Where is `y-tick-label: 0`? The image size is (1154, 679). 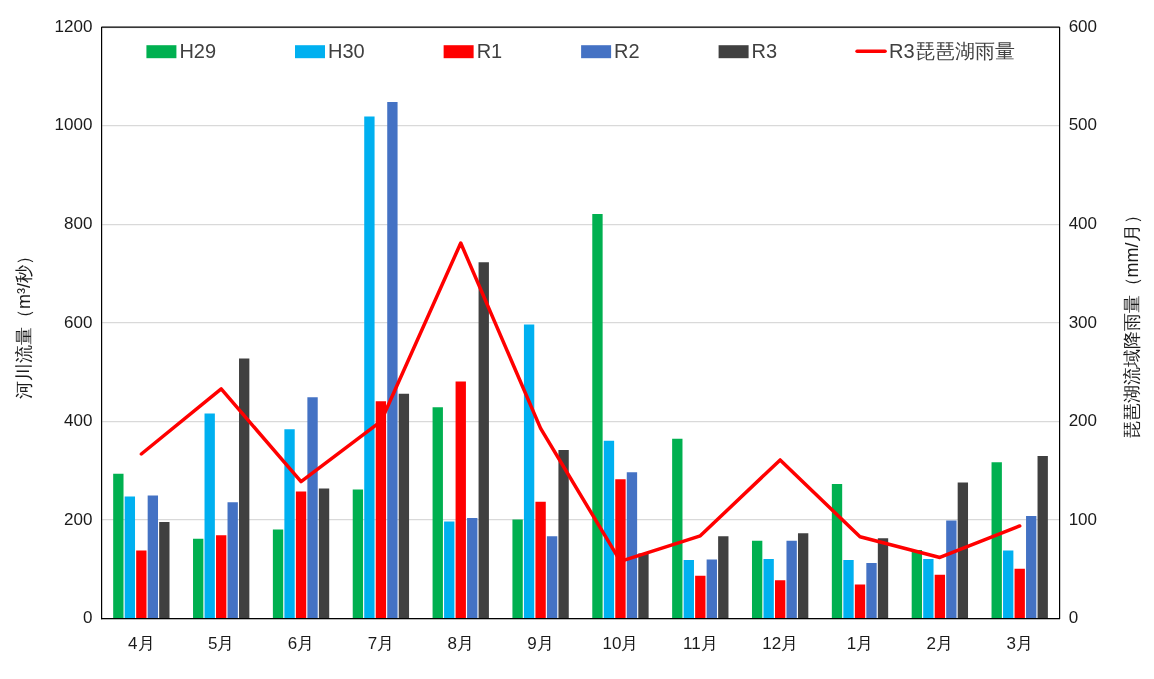 y-tick-label: 0 is located at coordinates (87, 618).